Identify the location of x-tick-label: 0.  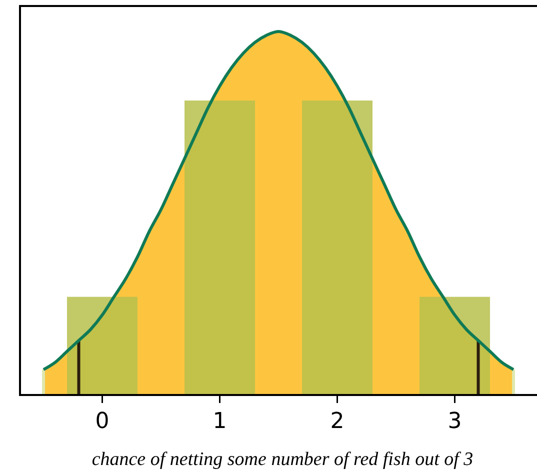
(102, 421).